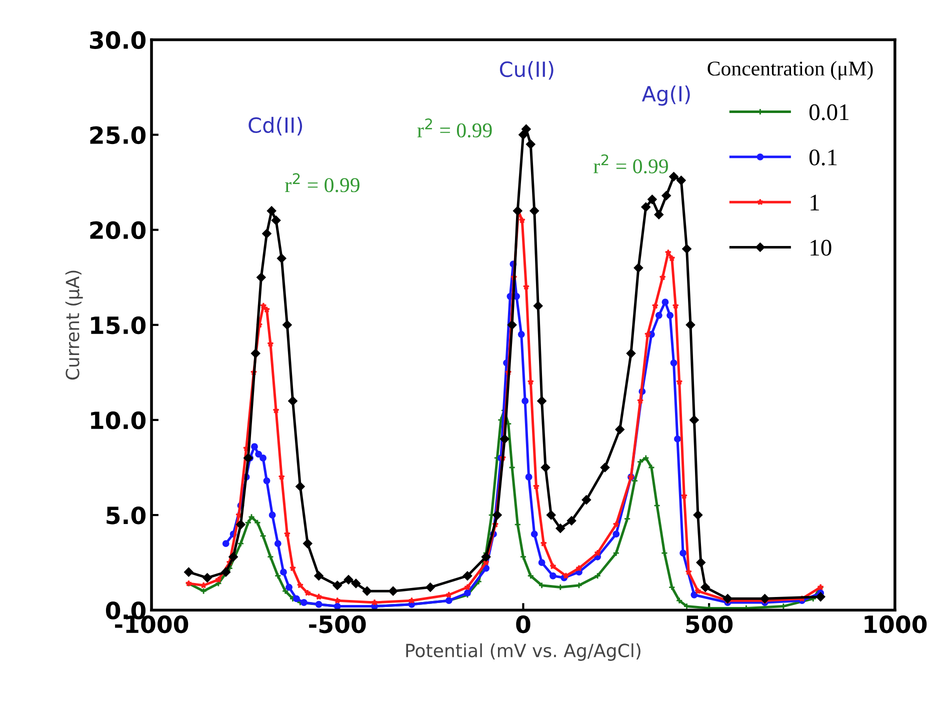 This screenshot has height=722, width=947. Describe the element at coordinates (895, 624) in the screenshot. I see `x-tick-label: 1000` at that location.